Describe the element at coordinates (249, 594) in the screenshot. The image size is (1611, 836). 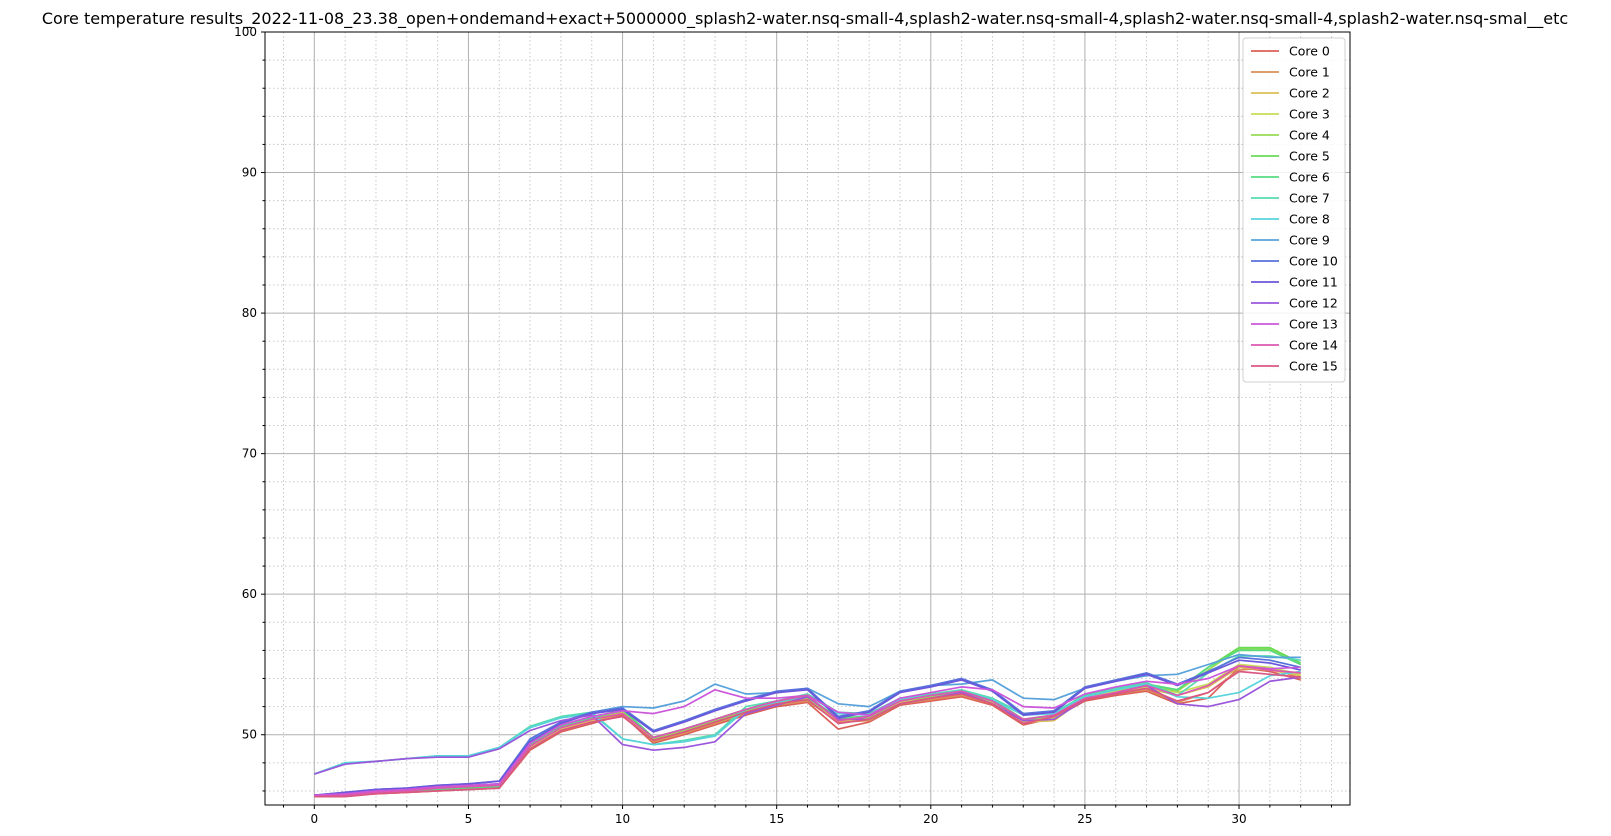
I see `y-tick-label: 60` at that location.